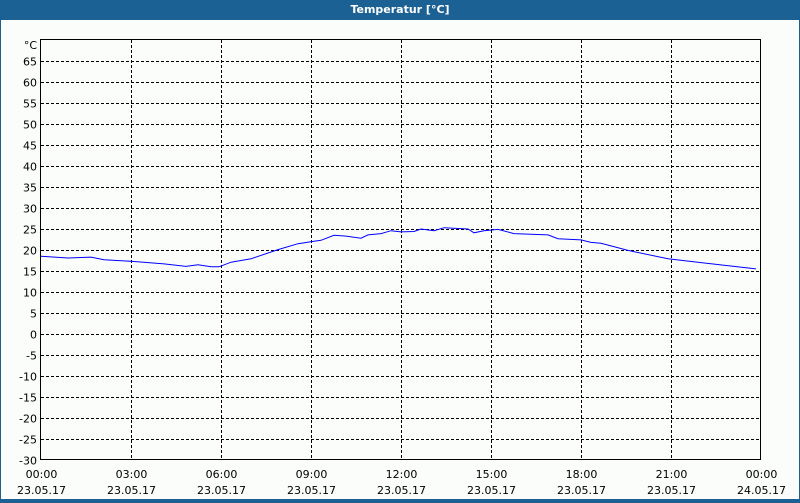  Describe the element at coordinates (30, 188) in the screenshot. I see `y-tick-label: 35` at that location.